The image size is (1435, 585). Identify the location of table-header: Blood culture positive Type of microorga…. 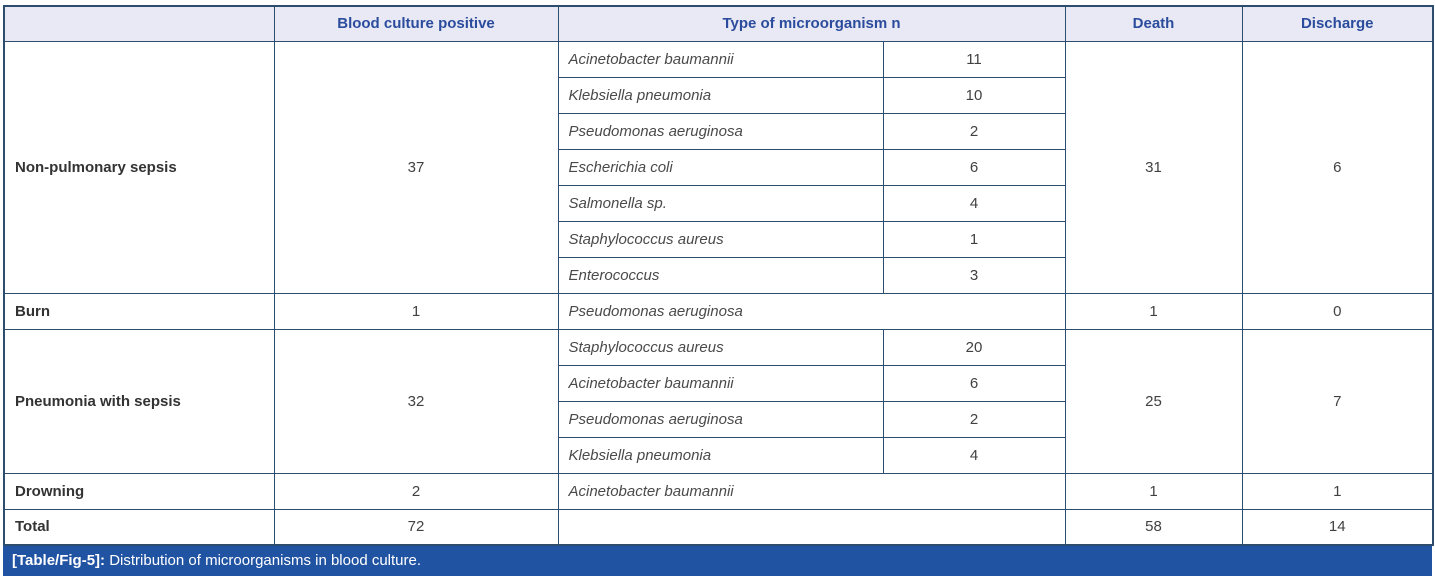
(718, 23).